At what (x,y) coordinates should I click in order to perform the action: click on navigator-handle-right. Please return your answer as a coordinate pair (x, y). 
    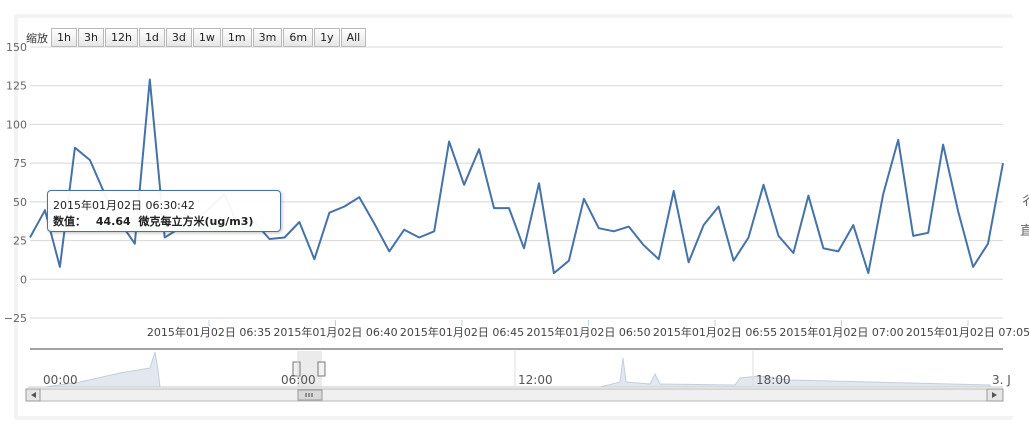
    Looking at the image, I should click on (321, 369).